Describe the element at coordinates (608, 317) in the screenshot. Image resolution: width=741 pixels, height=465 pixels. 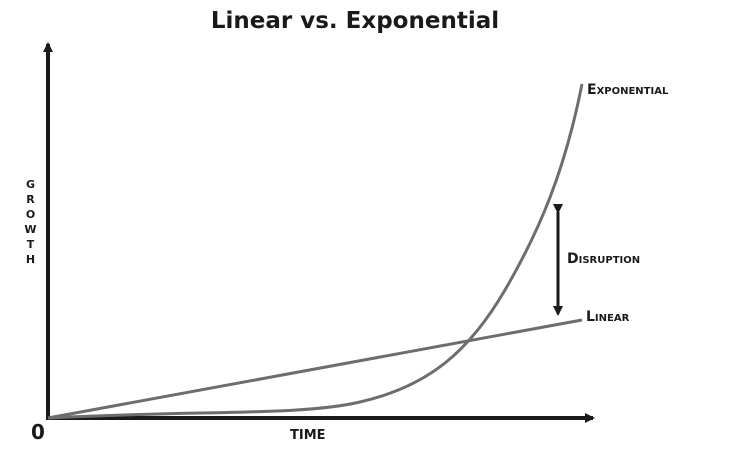
I see `linear-label: Linear` at that location.